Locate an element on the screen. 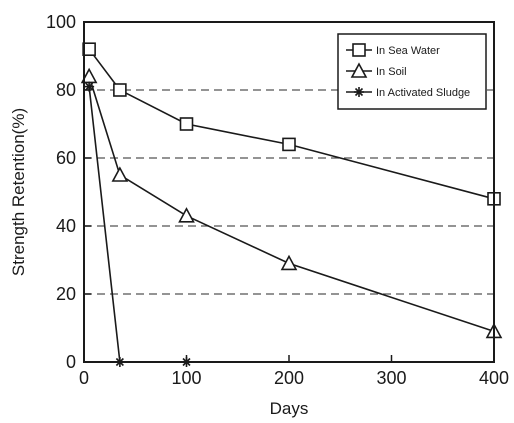 Image resolution: width=514 pixels, height=423 pixels. x-axis-label: Days is located at coordinates (289, 408).